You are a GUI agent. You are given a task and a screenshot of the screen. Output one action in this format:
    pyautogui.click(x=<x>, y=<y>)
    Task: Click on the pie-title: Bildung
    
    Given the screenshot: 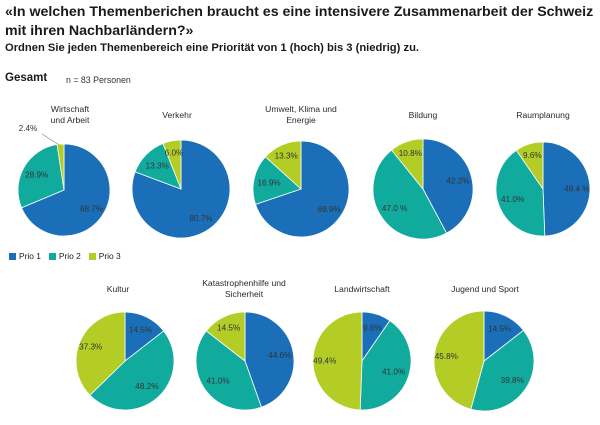 What is the action you would take?
    pyautogui.click(x=423, y=115)
    